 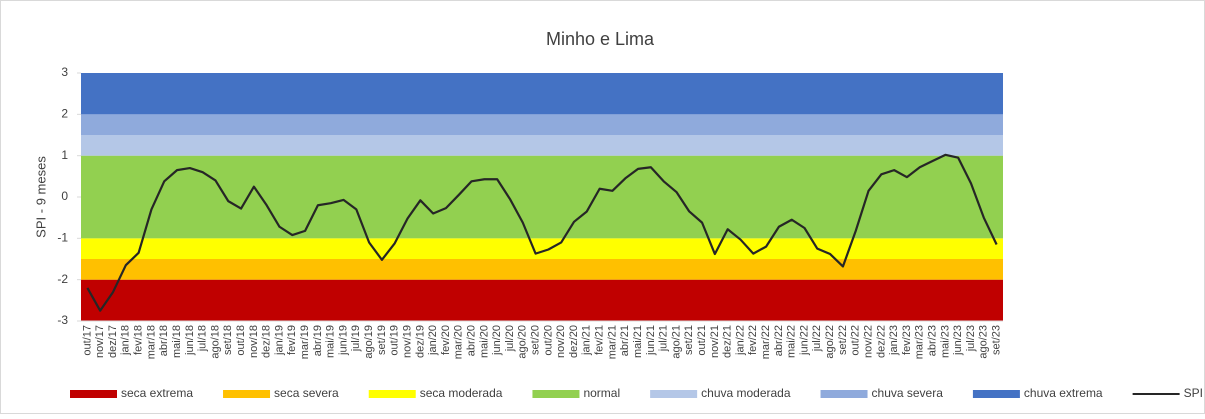 I want to click on x-tick-label: jul/22, so click(x=817, y=338).